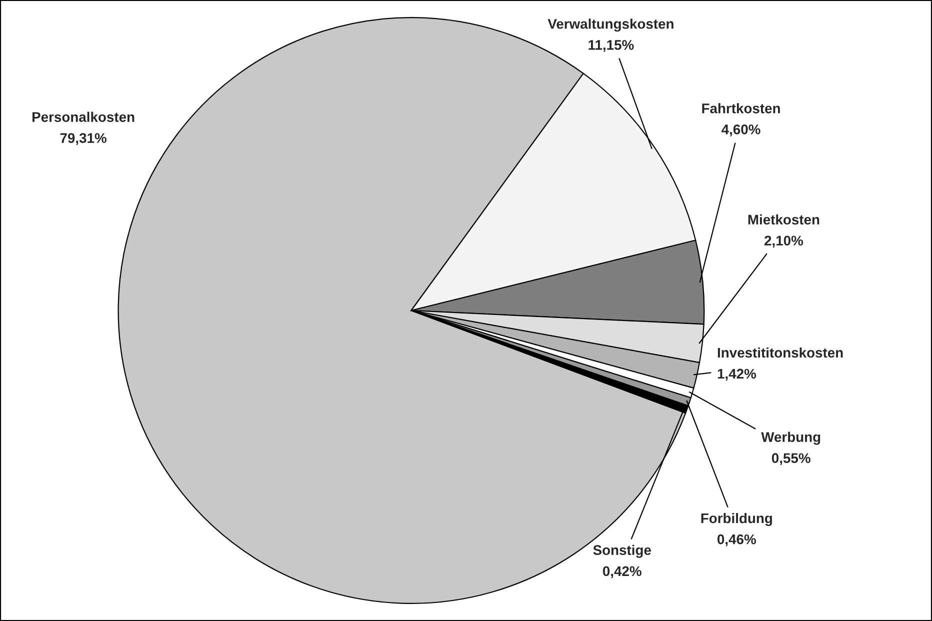 Image resolution: width=932 pixels, height=621 pixels. Describe the element at coordinates (736, 519) in the screenshot. I see `slice-label: Forbildung` at that location.